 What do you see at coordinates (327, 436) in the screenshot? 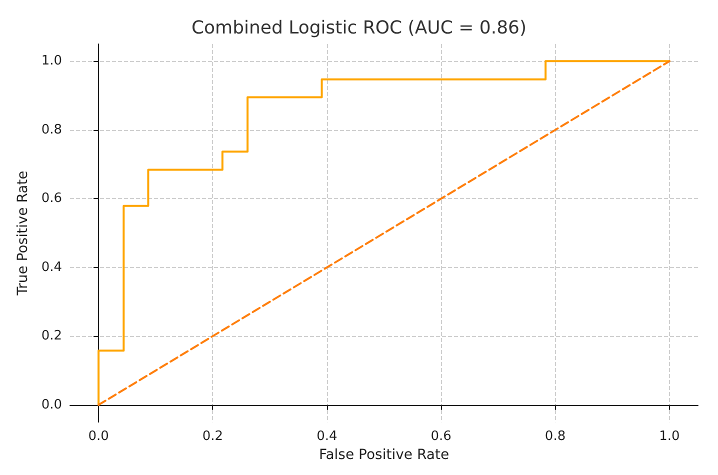
I see `x-tick-label: 0.4` at bounding box center [327, 436].